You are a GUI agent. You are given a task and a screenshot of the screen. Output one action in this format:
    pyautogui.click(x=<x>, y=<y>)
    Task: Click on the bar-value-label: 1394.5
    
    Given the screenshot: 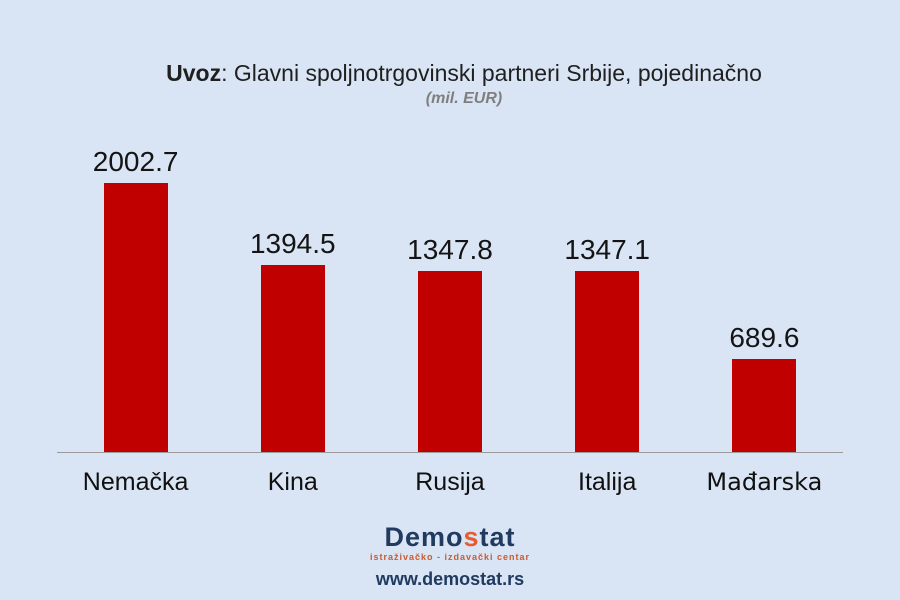 What is the action you would take?
    pyautogui.click(x=292, y=243)
    